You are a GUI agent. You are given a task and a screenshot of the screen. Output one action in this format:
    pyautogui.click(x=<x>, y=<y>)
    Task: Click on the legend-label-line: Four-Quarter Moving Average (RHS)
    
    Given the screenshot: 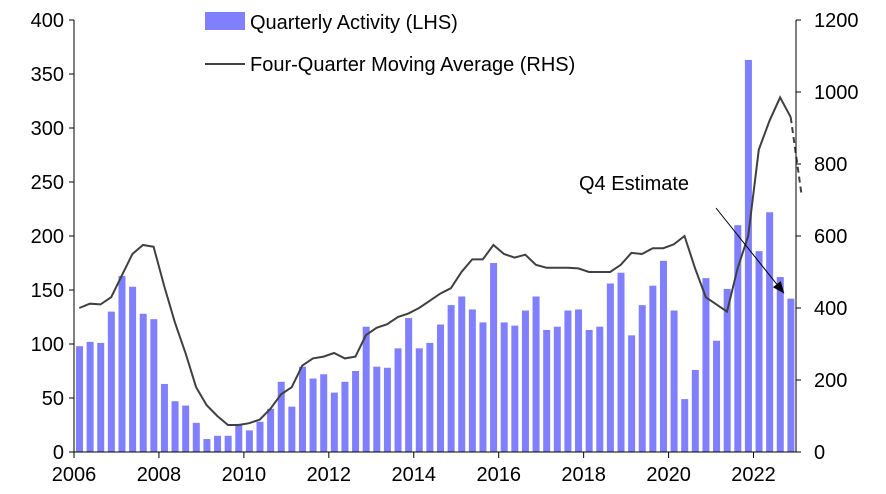 What is the action you would take?
    pyautogui.click(x=412, y=65)
    